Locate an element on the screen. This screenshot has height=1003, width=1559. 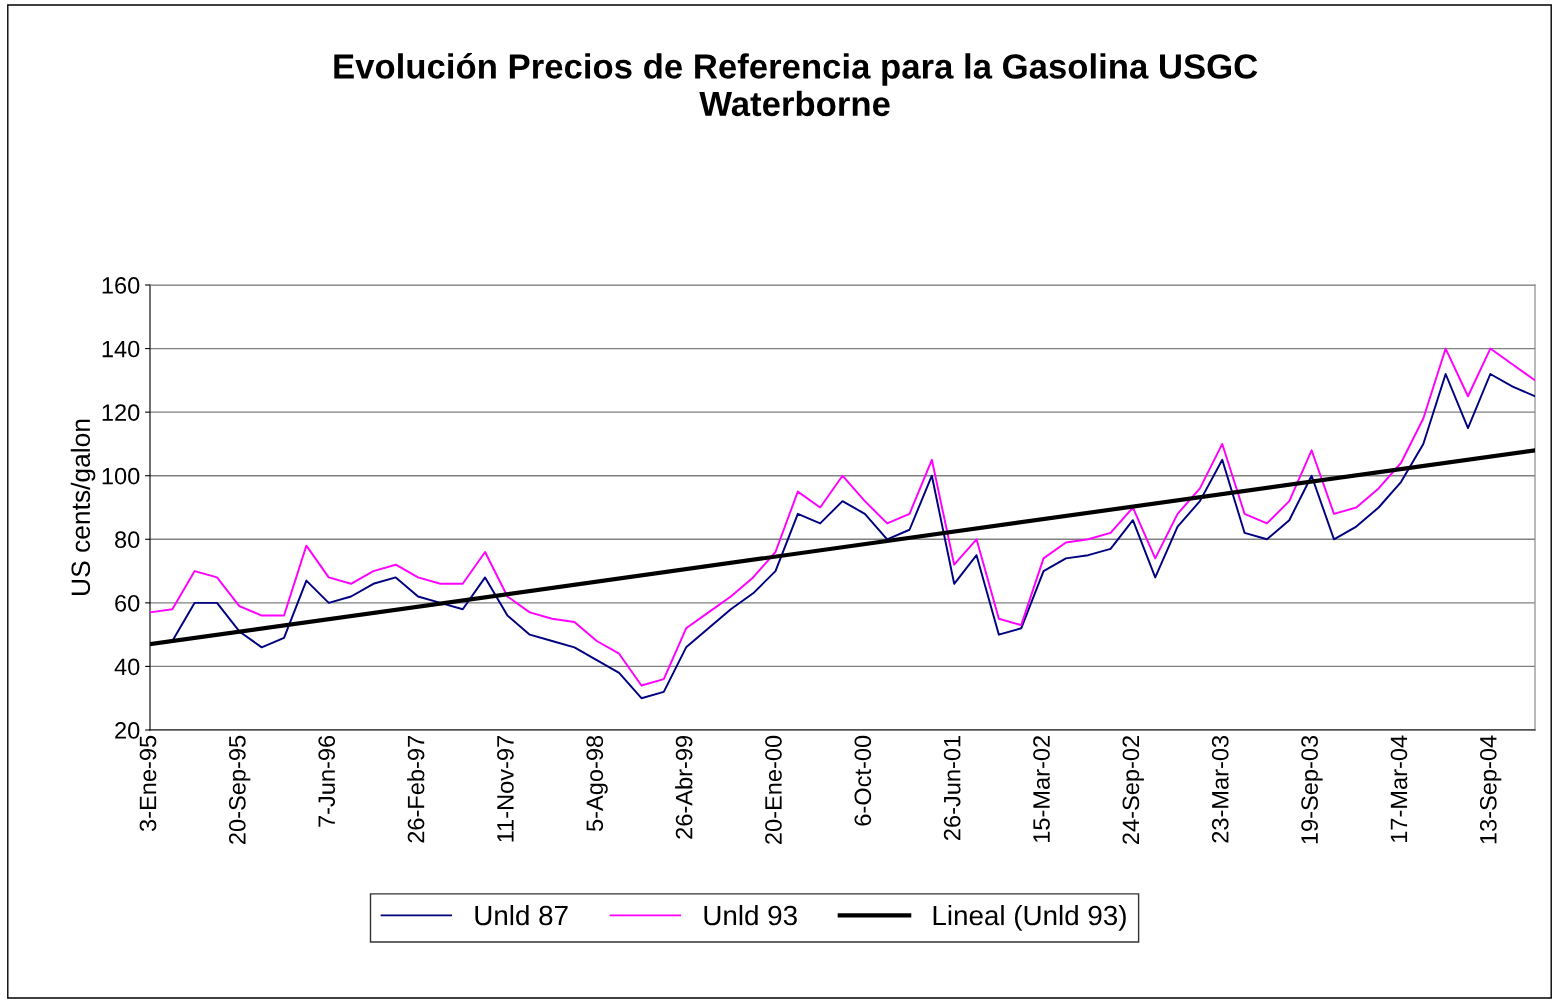
x-tick-label: 15-Mar-02 is located at coordinates (1041, 789).